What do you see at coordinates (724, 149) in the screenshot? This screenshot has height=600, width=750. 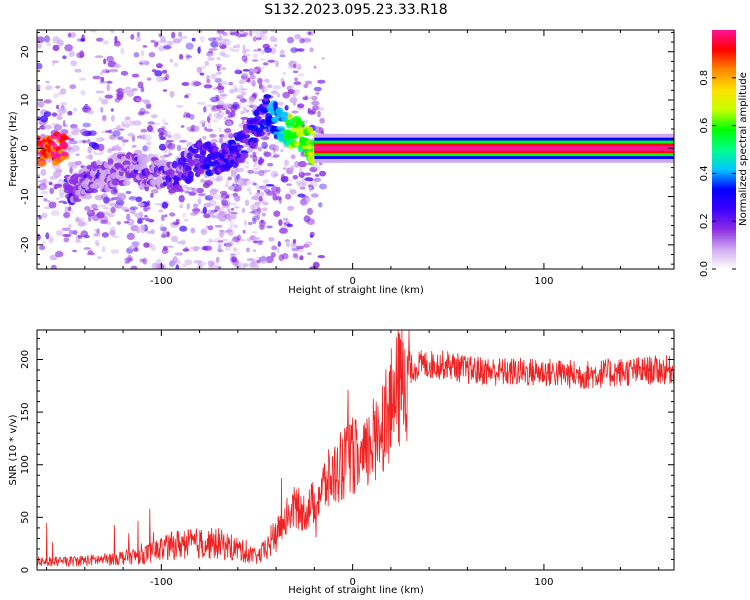 I see `colorbar-gradient` at bounding box center [724, 149].